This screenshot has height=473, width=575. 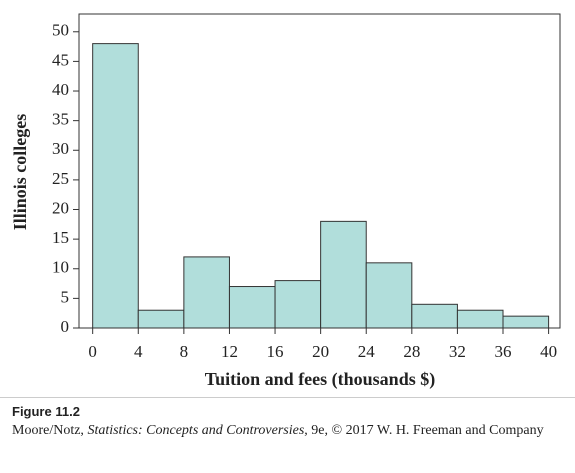 What do you see at coordinates (184, 351) in the screenshot?
I see `x-tick-label: 8` at bounding box center [184, 351].